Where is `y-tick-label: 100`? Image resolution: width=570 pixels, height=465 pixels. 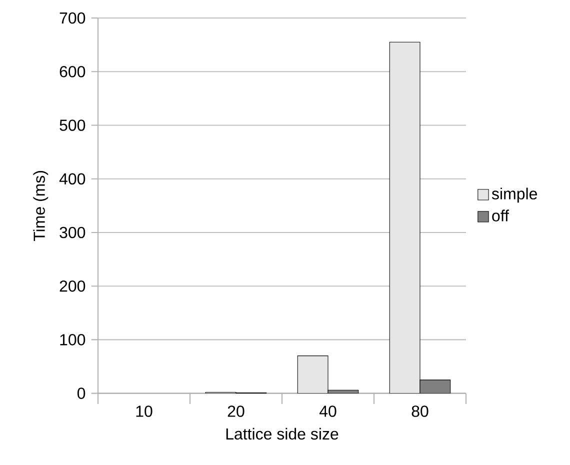
y-tick-label: 100 is located at coordinates (73, 340).